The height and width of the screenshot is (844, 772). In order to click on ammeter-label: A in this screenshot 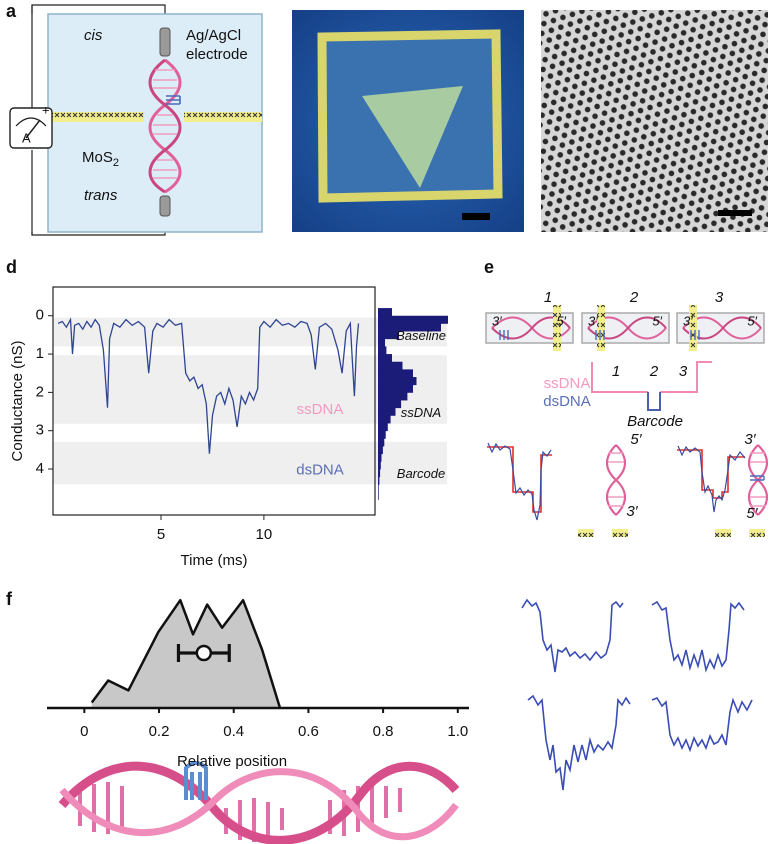, I will do `click(26, 137)`.